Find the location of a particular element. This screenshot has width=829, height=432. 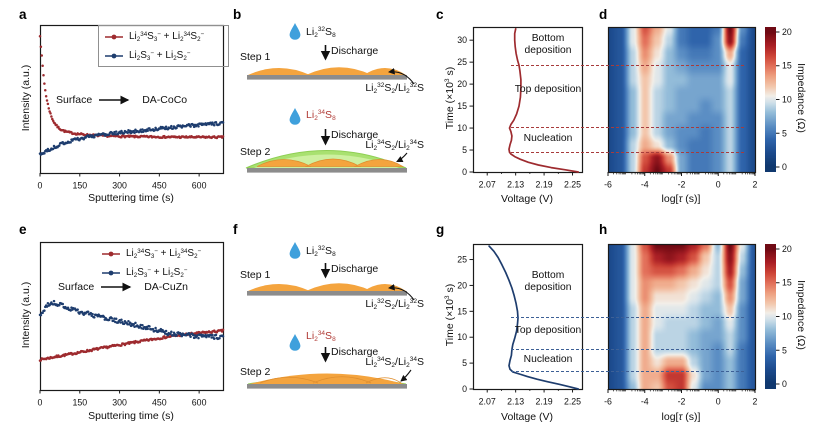

legend-a: Li234S3− + Li234S2− Li2S3− + Li2S2− is located at coordinates (163, 46).